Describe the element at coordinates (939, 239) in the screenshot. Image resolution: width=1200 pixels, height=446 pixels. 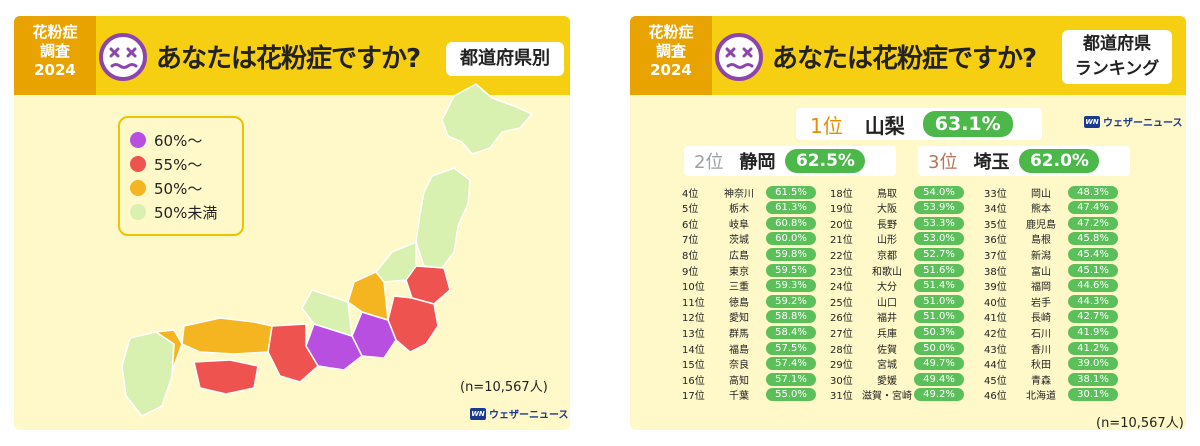
I see `ranking-percentage: 53.0%` at that location.